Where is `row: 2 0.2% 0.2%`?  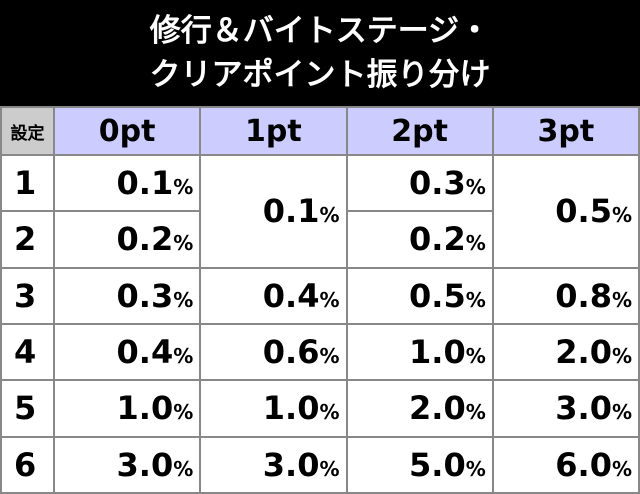
row: 2 0.2% 0.2% is located at coordinates (319, 239).